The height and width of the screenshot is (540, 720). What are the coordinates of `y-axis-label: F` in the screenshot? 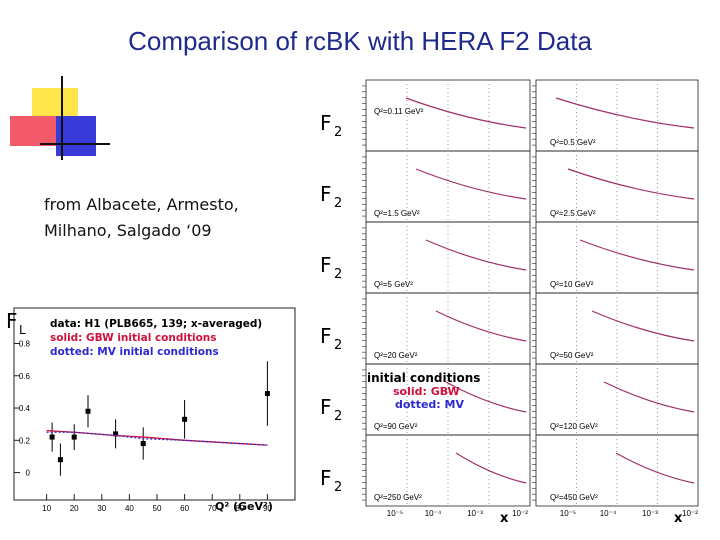 It's located at (12, 321).